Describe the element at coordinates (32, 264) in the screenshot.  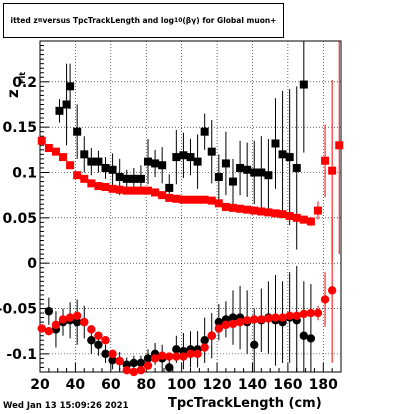
I see `y-tick-label: 0` at that location.